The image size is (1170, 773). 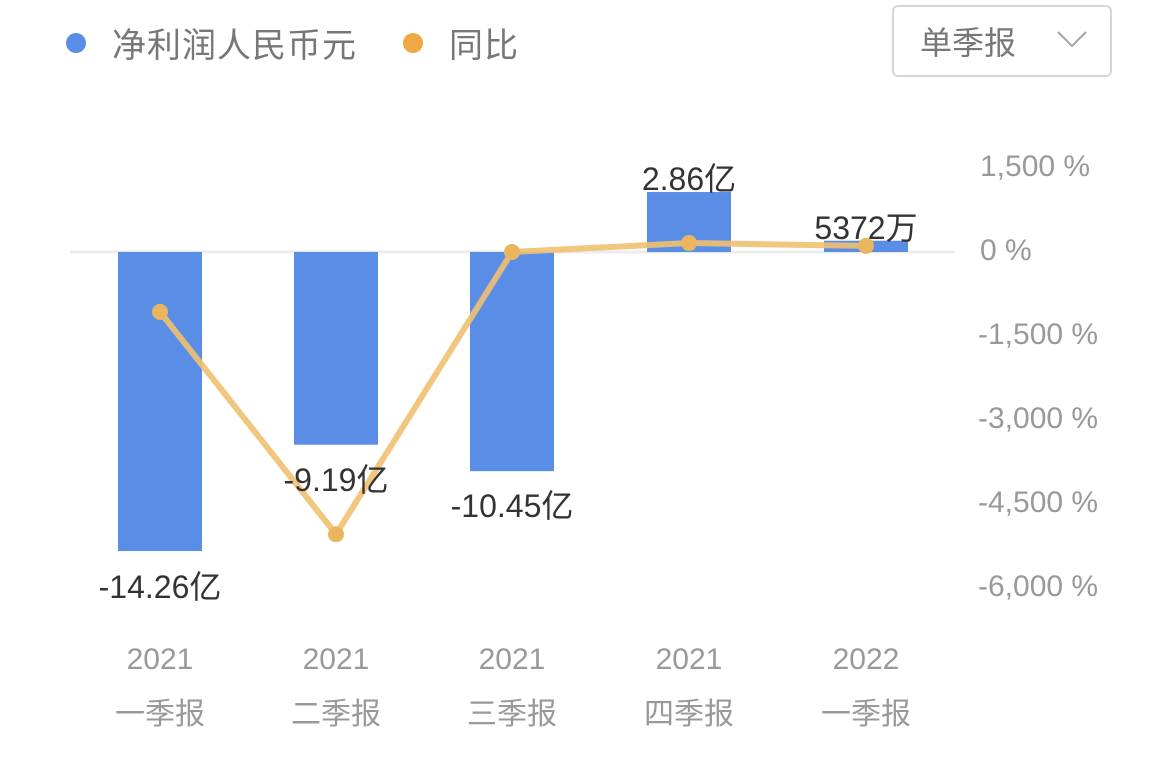 What do you see at coordinates (1038, 502) in the screenshot?
I see `y-axis-tick-label: -4,500 %` at bounding box center [1038, 502].